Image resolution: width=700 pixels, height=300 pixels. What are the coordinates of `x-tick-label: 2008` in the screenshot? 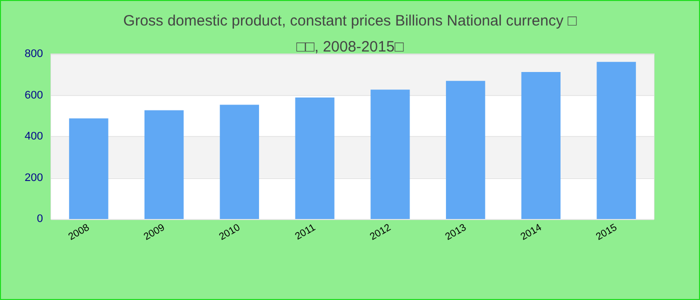 It's located at (79, 232).